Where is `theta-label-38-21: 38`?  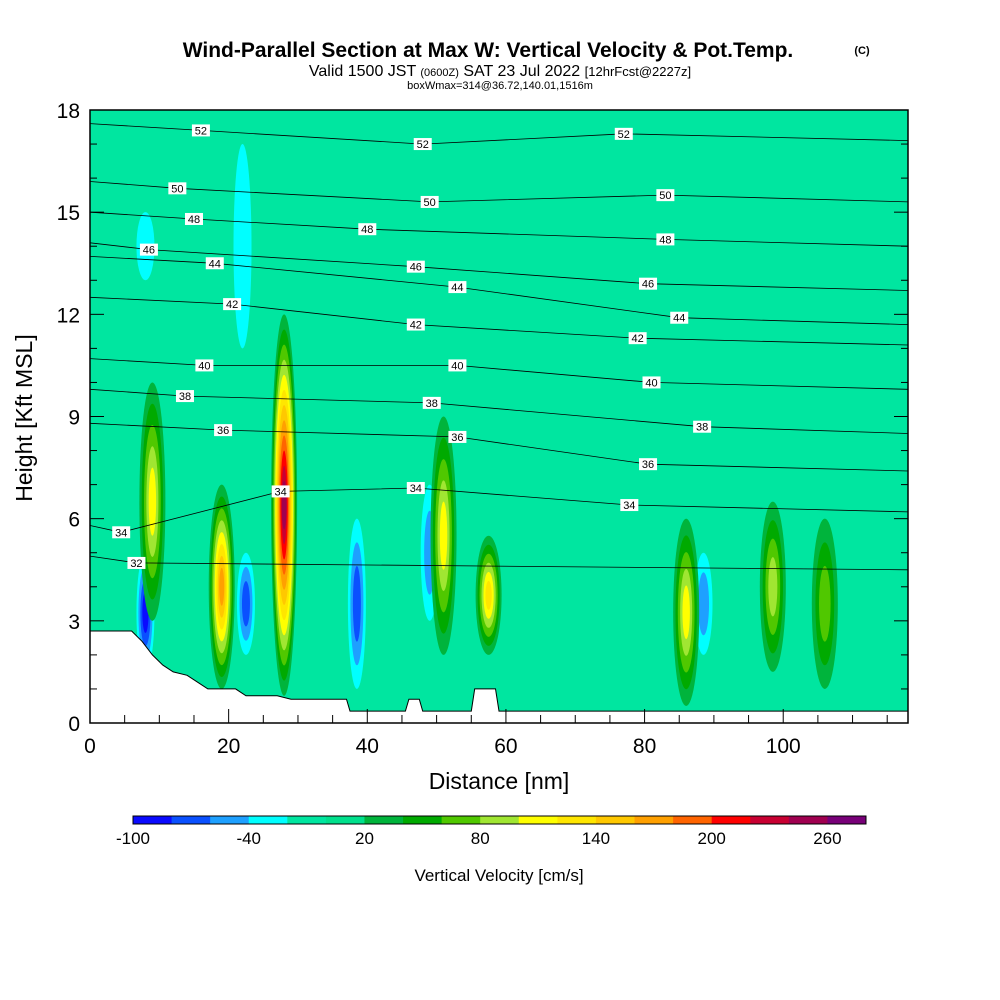
theta-label-38-21: 38 is located at coordinates (184, 396).